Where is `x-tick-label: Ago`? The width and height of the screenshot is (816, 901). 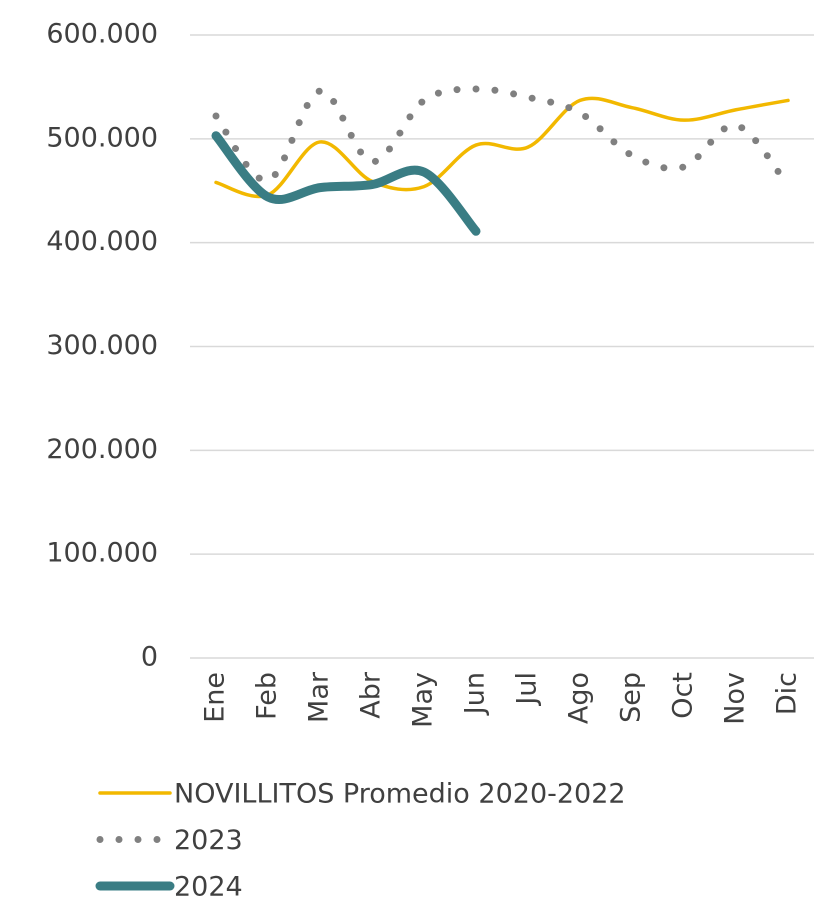 x-tick-label: Ago is located at coordinates (579, 698).